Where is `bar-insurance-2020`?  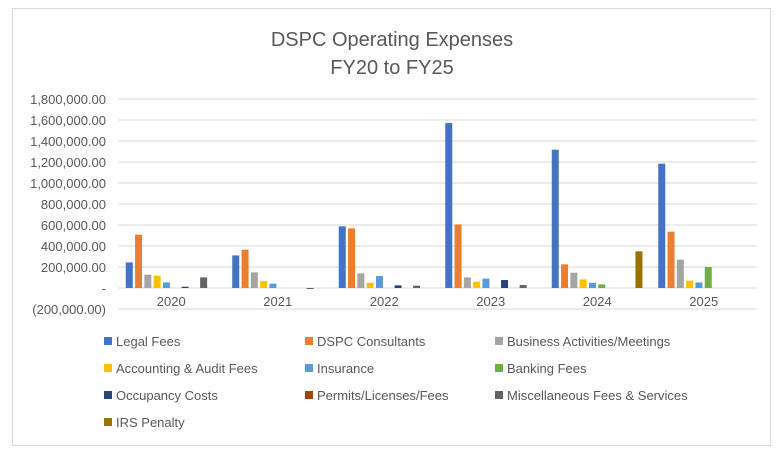 bar-insurance-2020 is located at coordinates (166, 285).